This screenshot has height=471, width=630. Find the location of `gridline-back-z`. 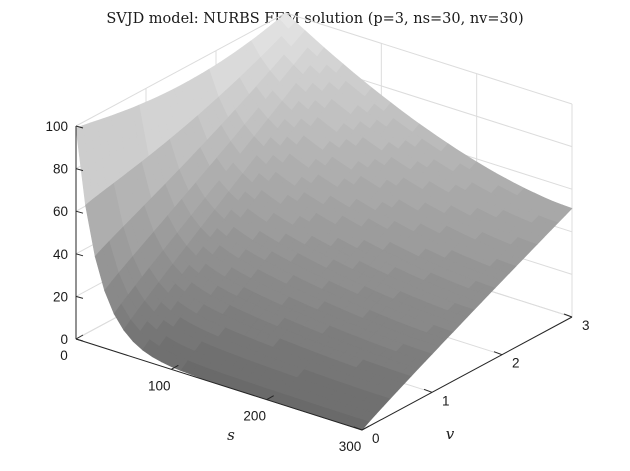

gridline-back-z is located at coordinates (429, 58).